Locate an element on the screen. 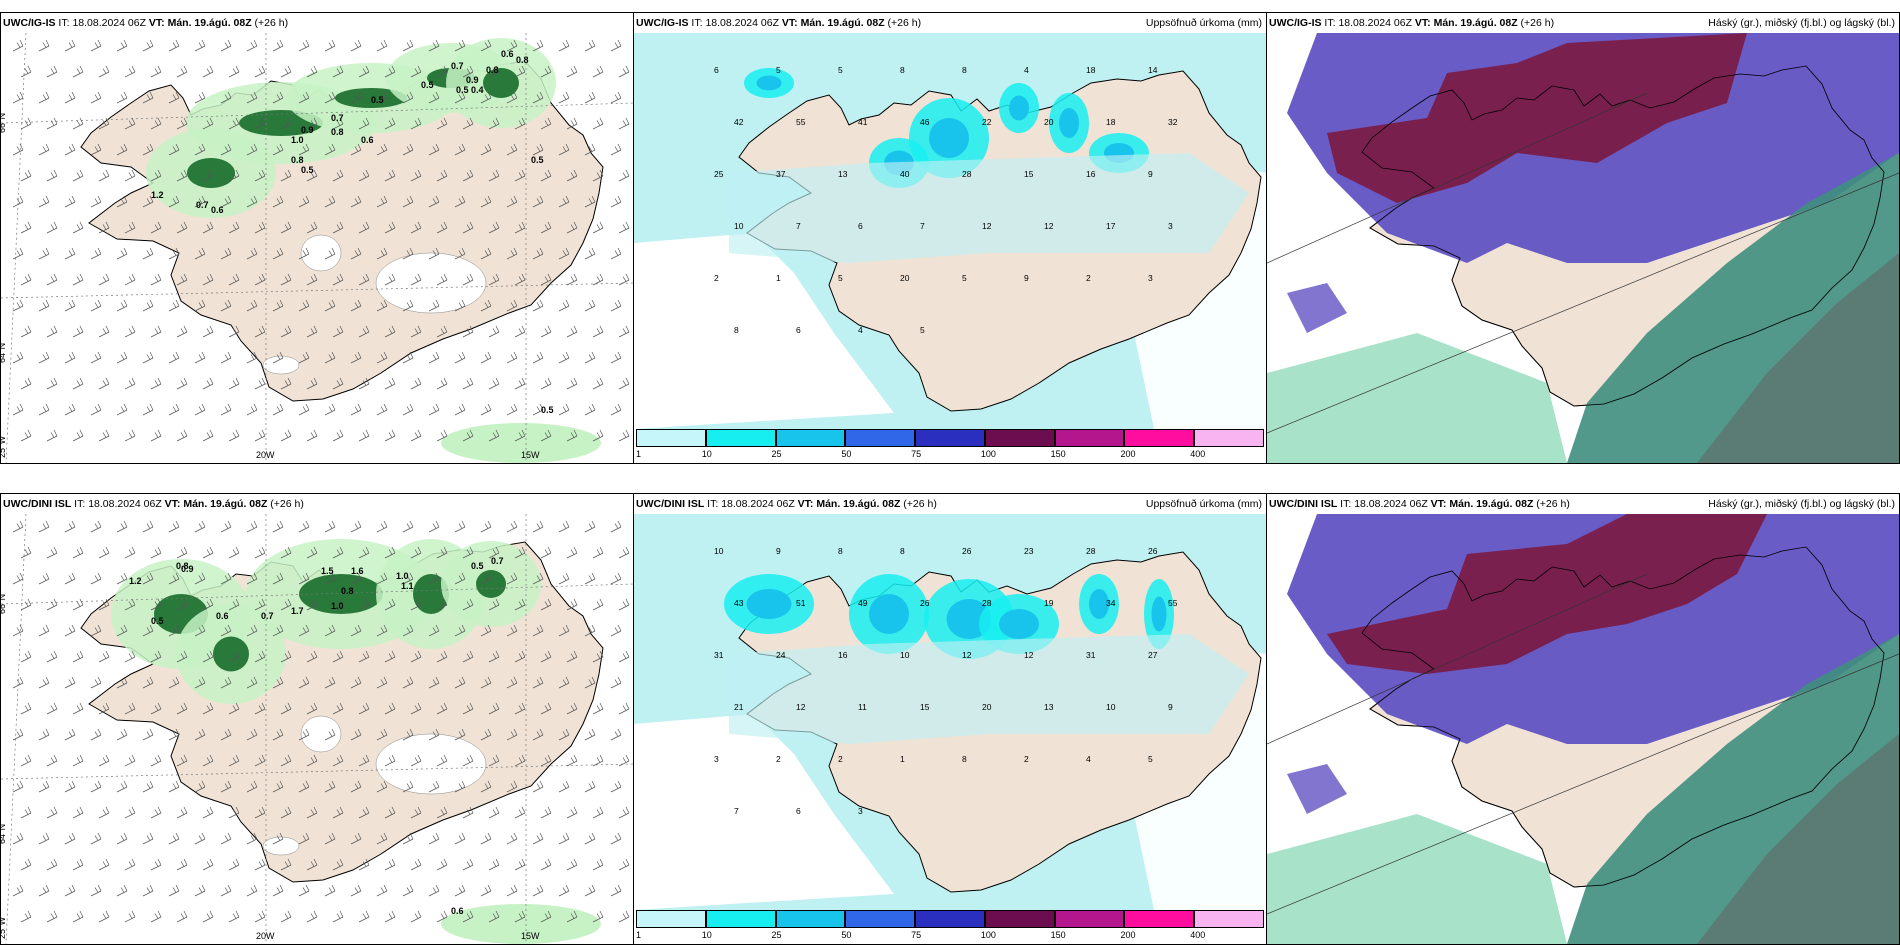 The width and height of the screenshot is (1900, 950). iceland-layer is located at coordinates (993, 722).